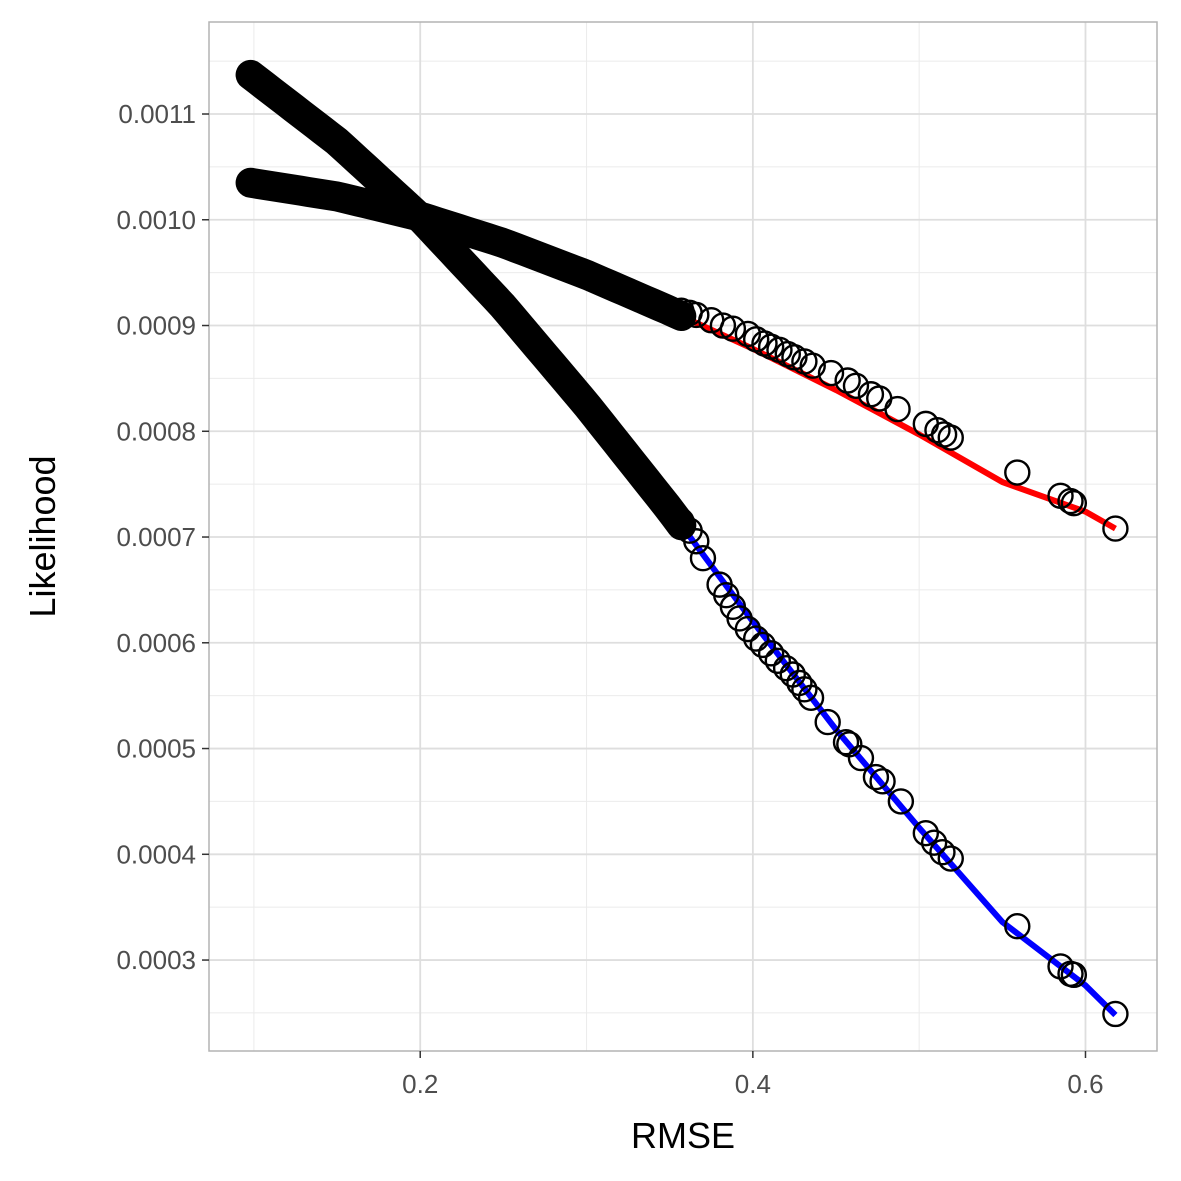 This screenshot has height=1181, width=1181. Describe the element at coordinates (156, 537) in the screenshot. I see `y-tick-label: 0.0007` at that location.